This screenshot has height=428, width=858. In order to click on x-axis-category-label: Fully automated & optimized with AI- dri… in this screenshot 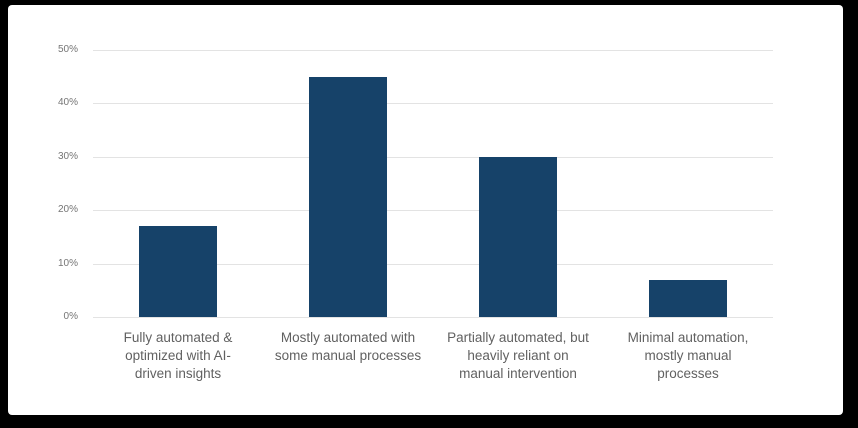, I will do `click(178, 355)`.